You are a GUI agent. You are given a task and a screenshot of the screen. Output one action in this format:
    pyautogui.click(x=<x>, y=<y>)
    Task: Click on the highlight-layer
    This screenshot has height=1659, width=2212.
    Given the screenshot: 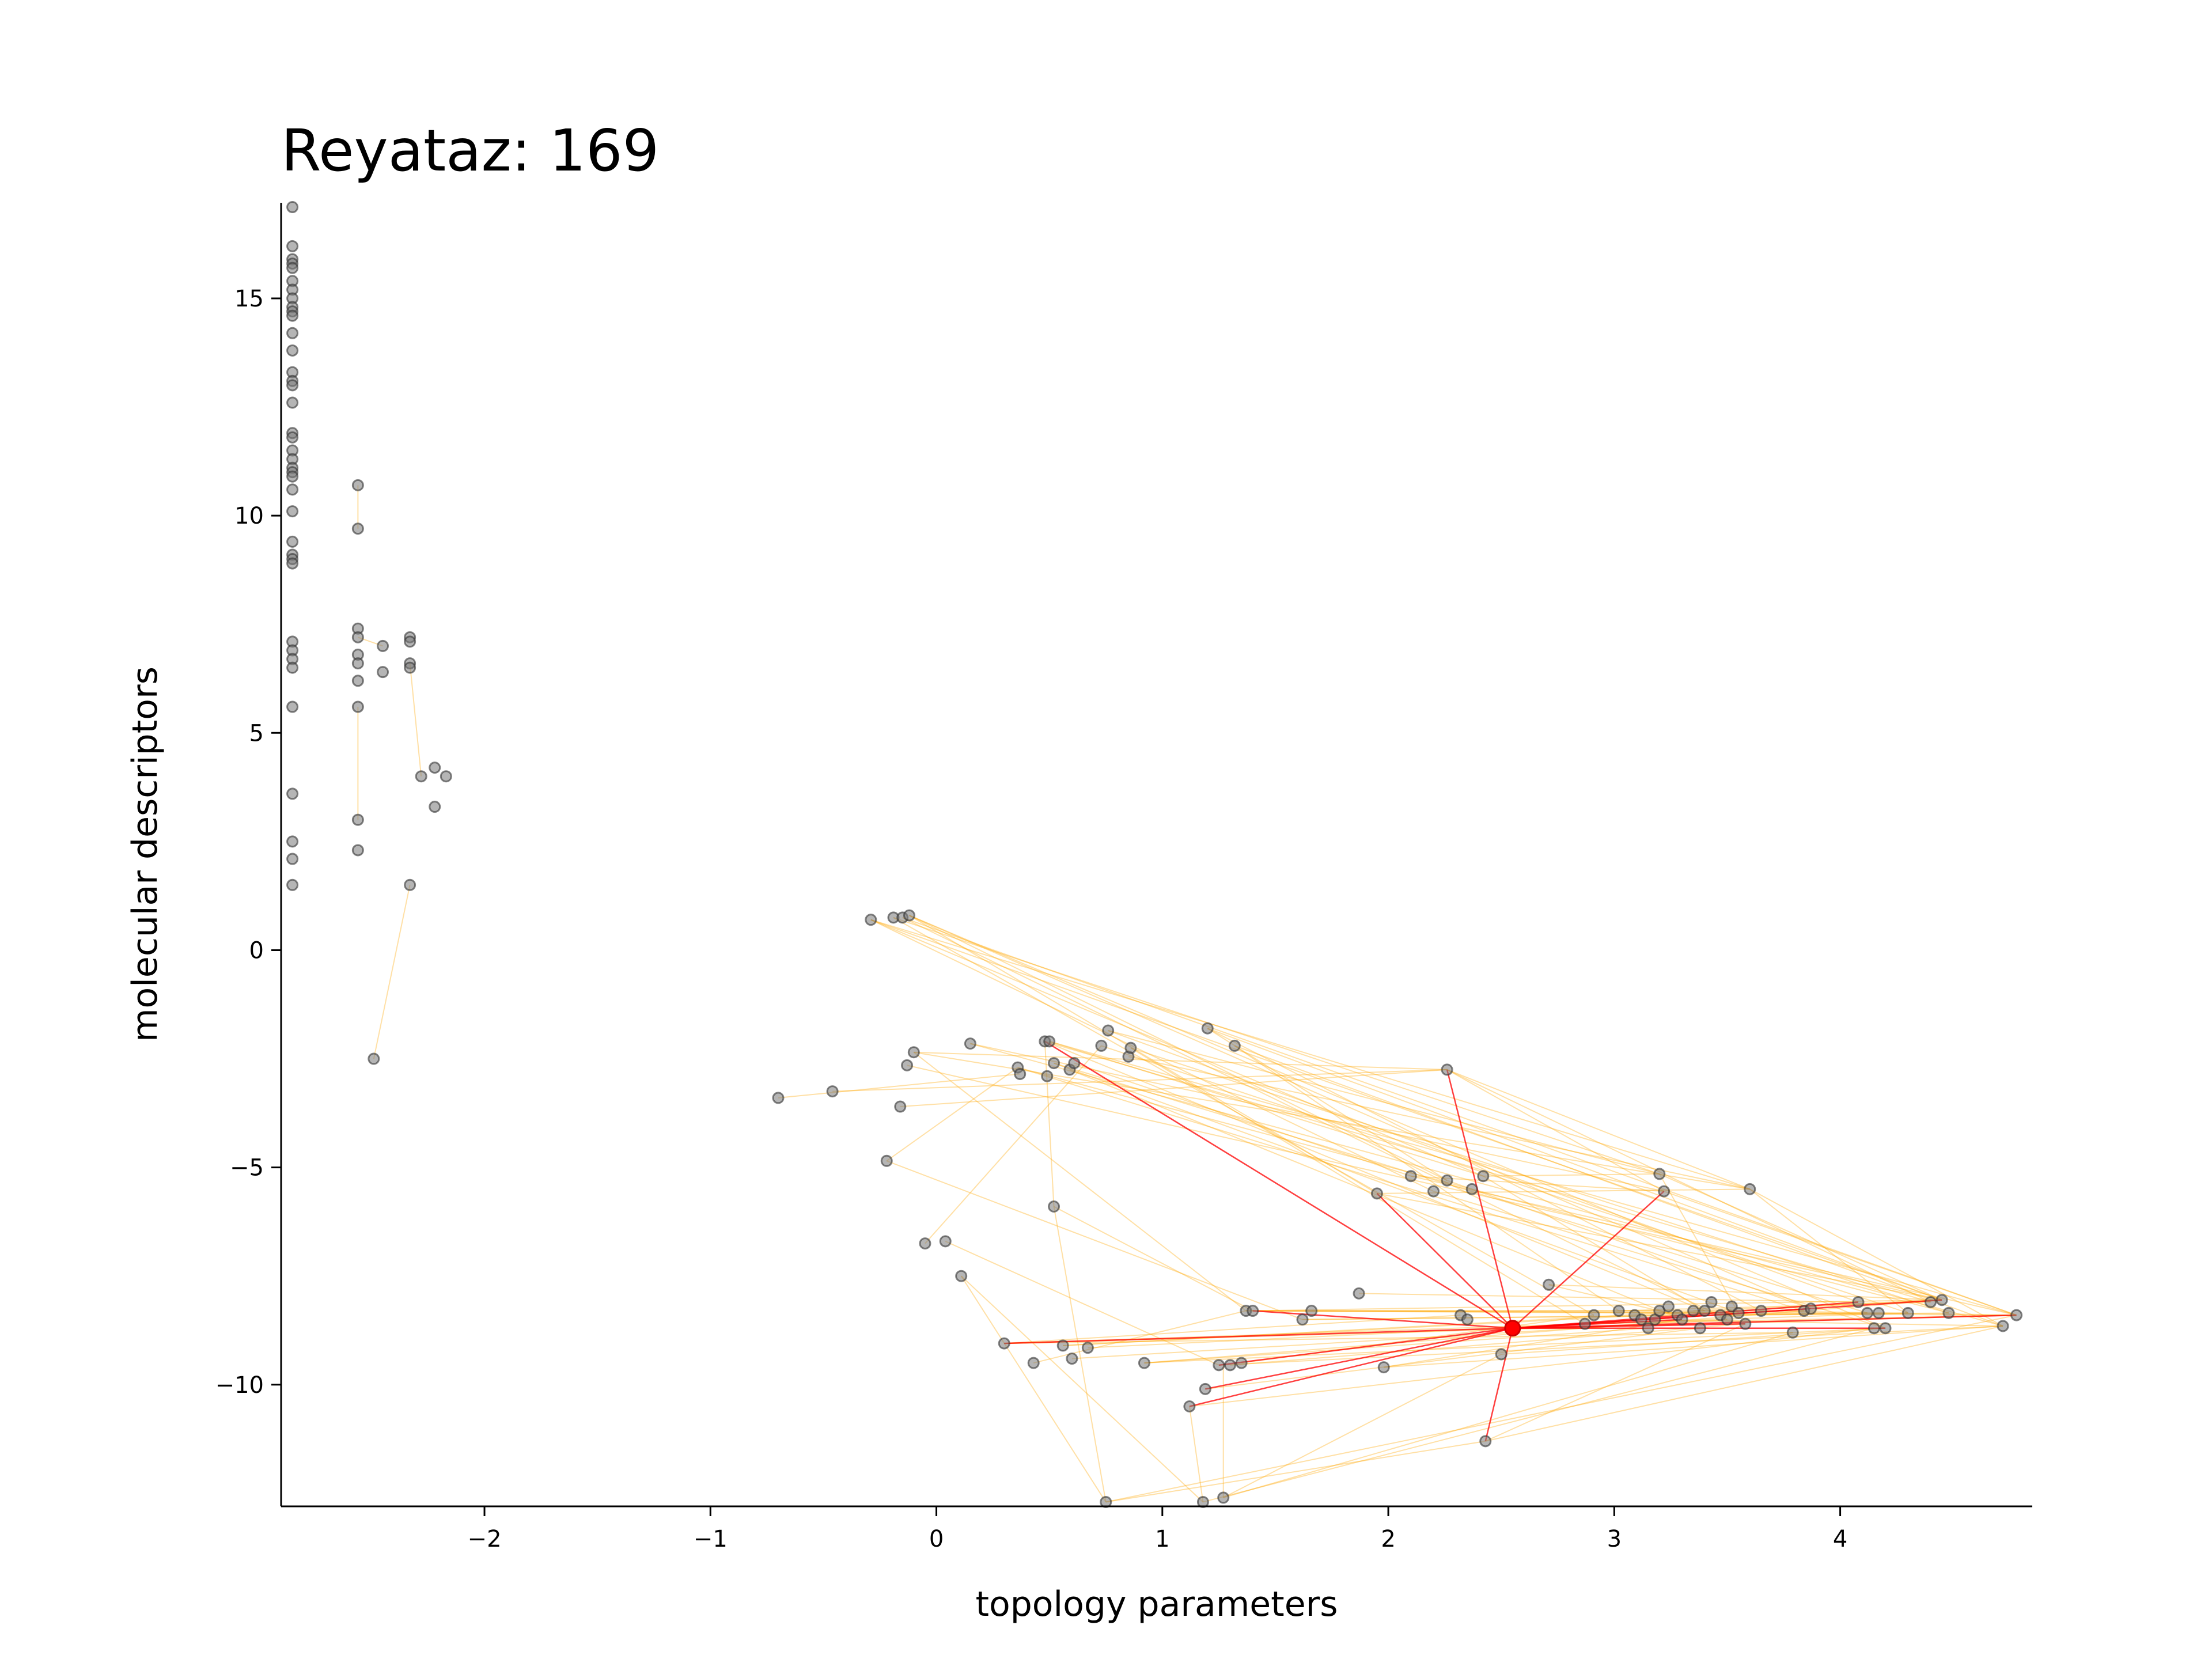 What is the action you would take?
    pyautogui.click(x=1512, y=1328)
    